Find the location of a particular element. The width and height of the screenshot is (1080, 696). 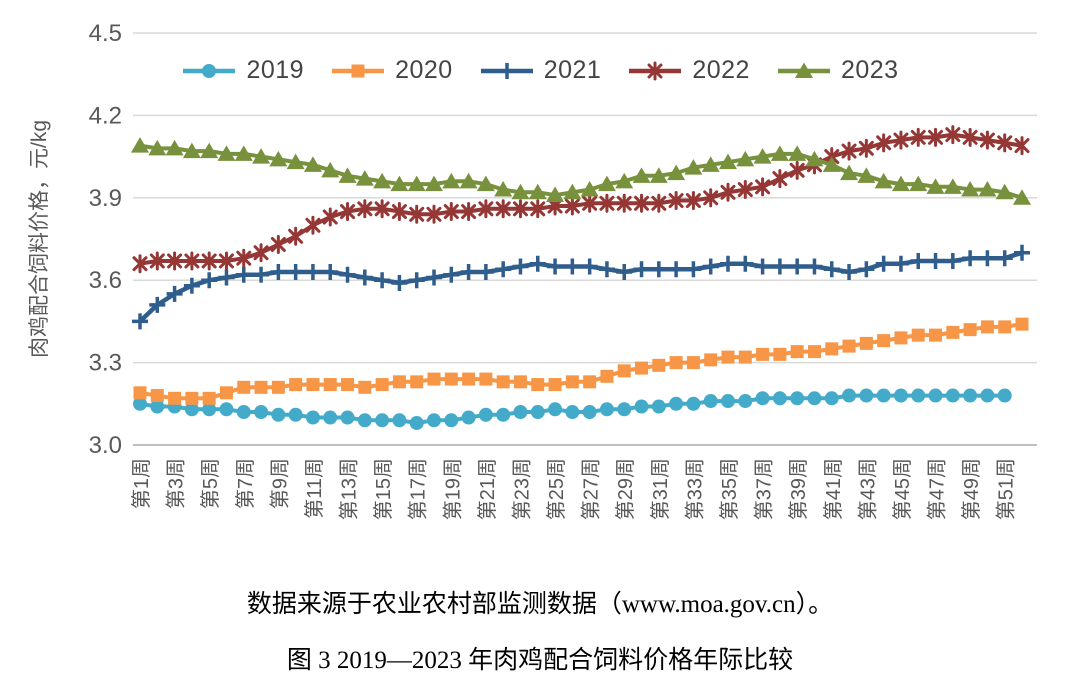

y-tick-label: 4.5 is located at coordinates (105, 33).